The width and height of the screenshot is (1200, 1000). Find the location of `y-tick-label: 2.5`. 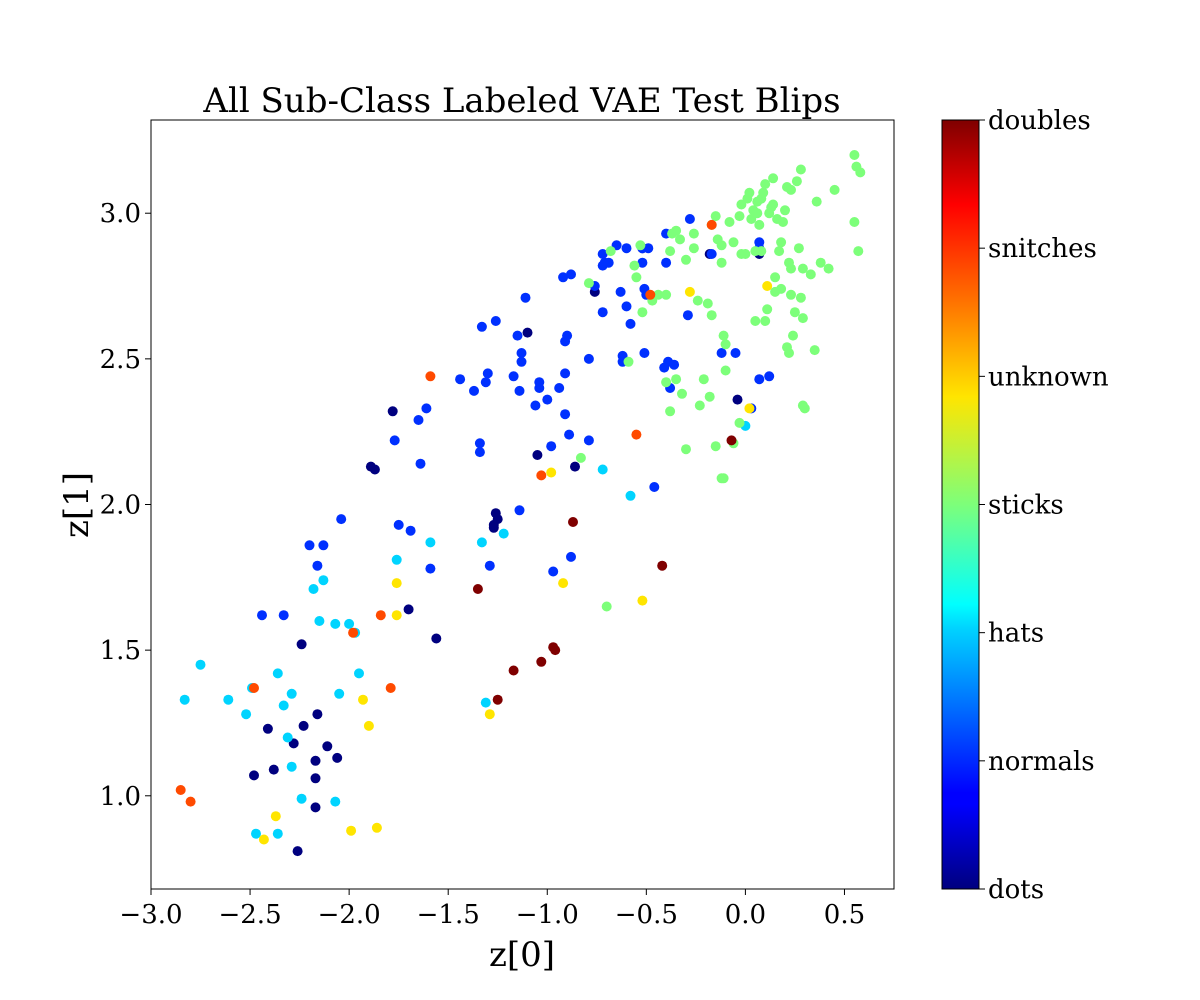

y-tick-label: 2.5 is located at coordinates (120, 360).